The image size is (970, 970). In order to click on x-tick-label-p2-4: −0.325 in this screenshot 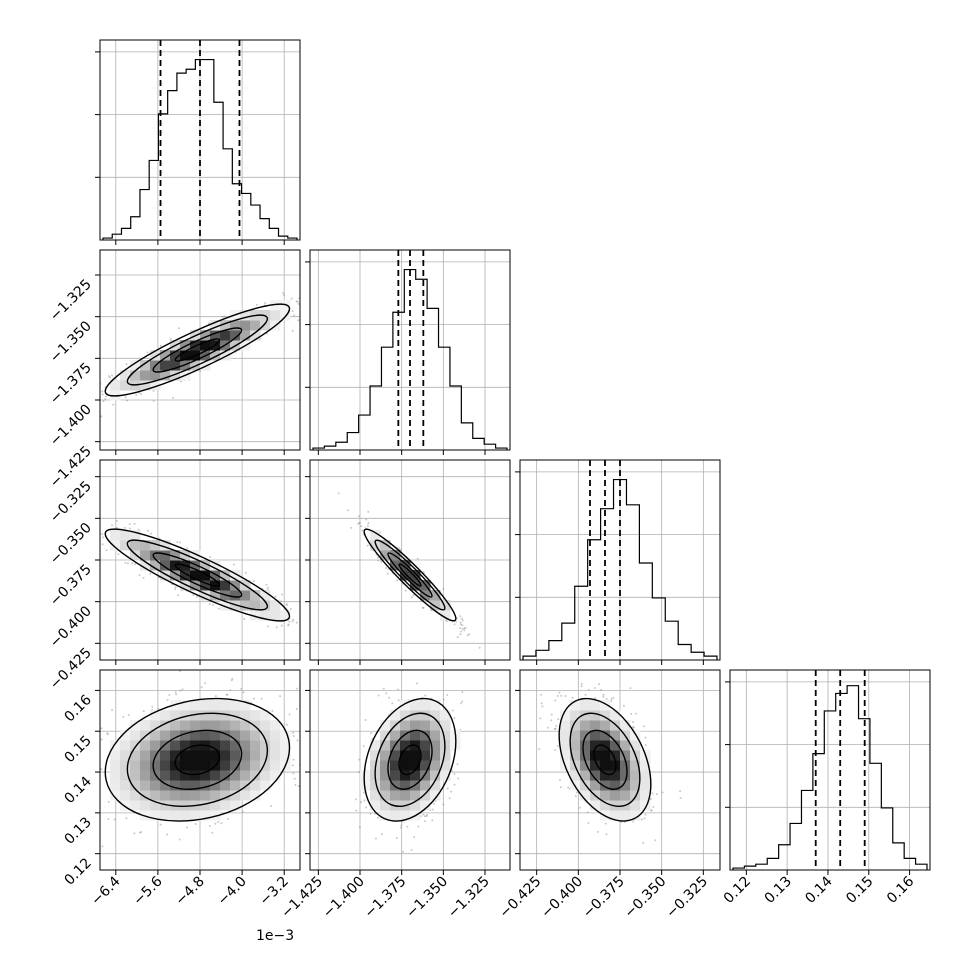, I will do `click(687, 898)`.